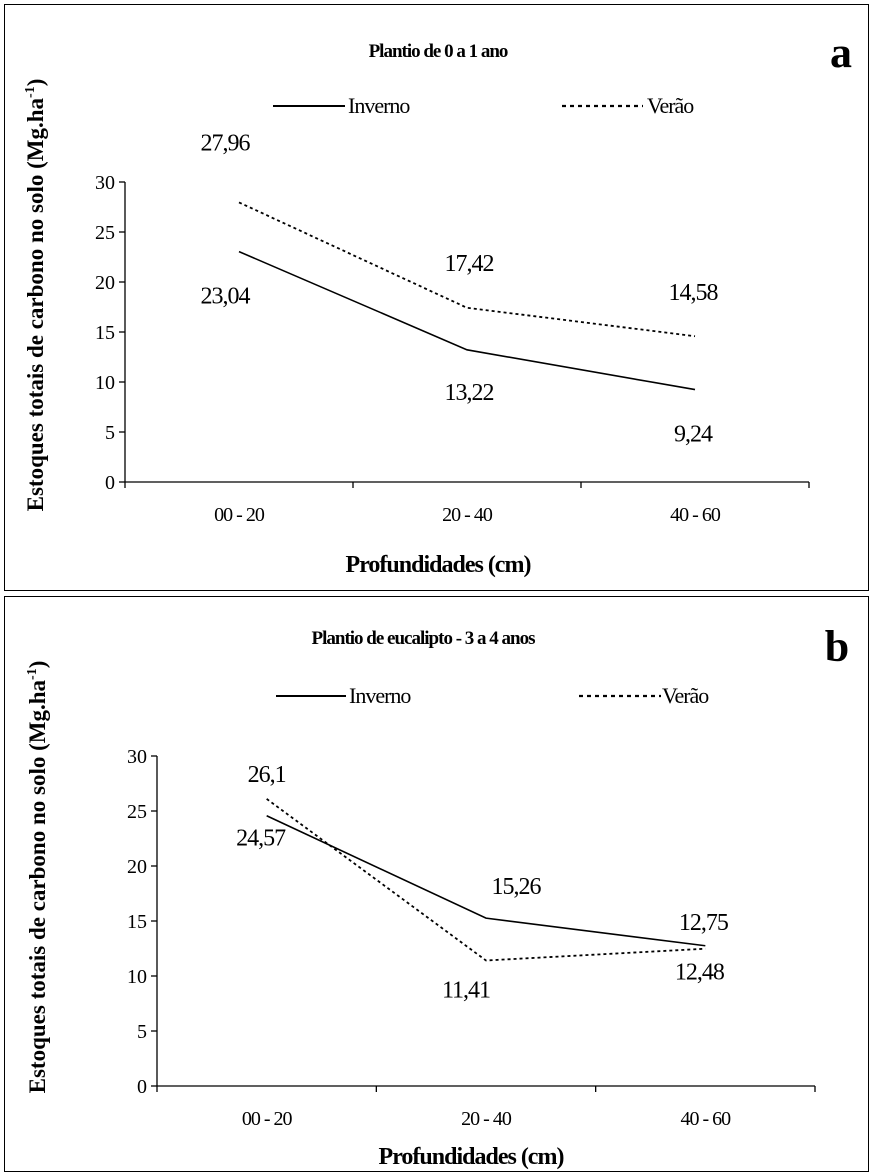 This screenshot has height=1176, width=873. I want to click on data-label: 12,75, so click(704, 923).